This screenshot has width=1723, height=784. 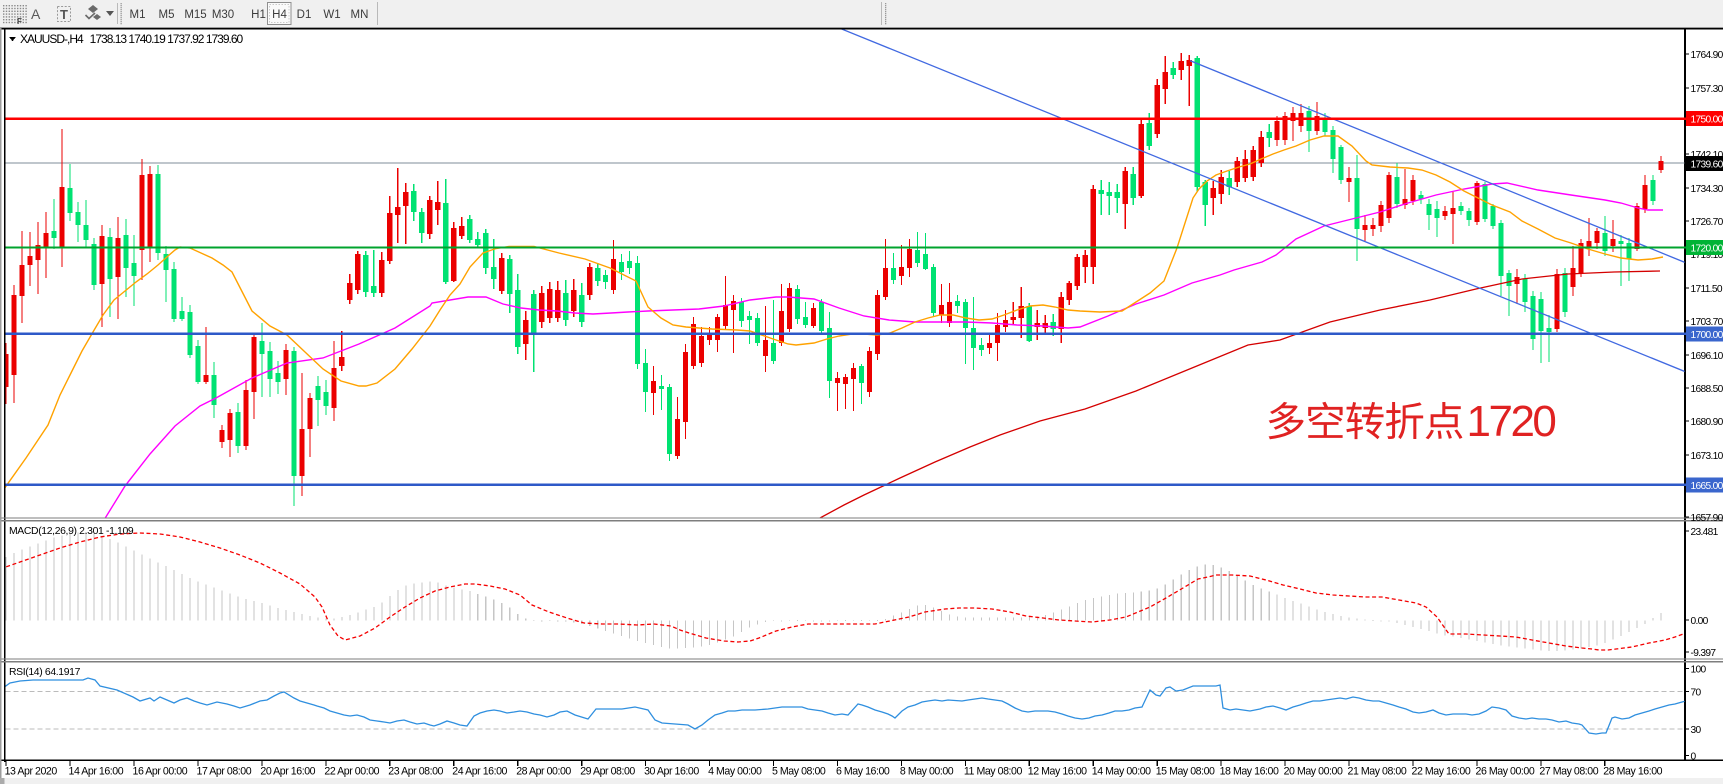 I want to click on svg-text: 8 May 00:00, so click(x=927, y=772).